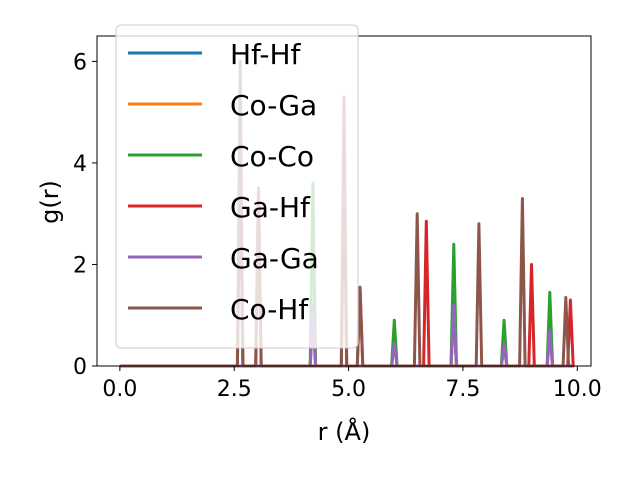 The height and width of the screenshot is (480, 640). I want to click on legend-label-co-co: Co-Co, so click(272, 156).